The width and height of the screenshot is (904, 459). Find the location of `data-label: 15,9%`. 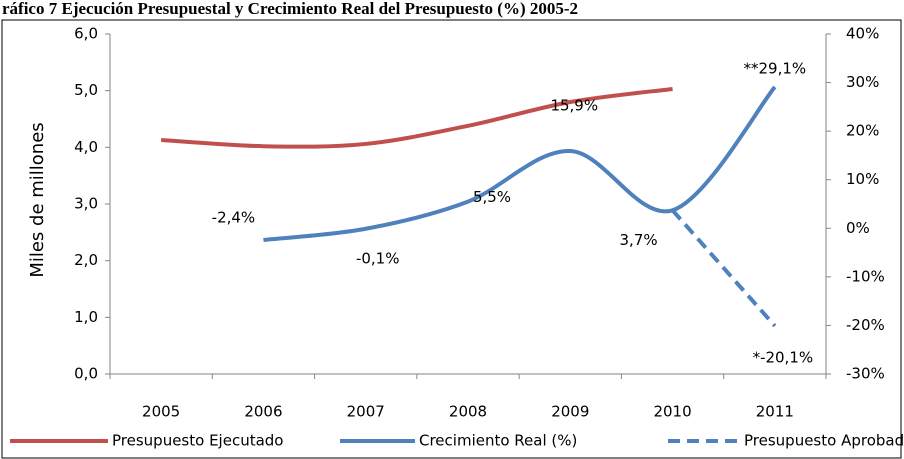

data-label: 15,9% is located at coordinates (574, 106).